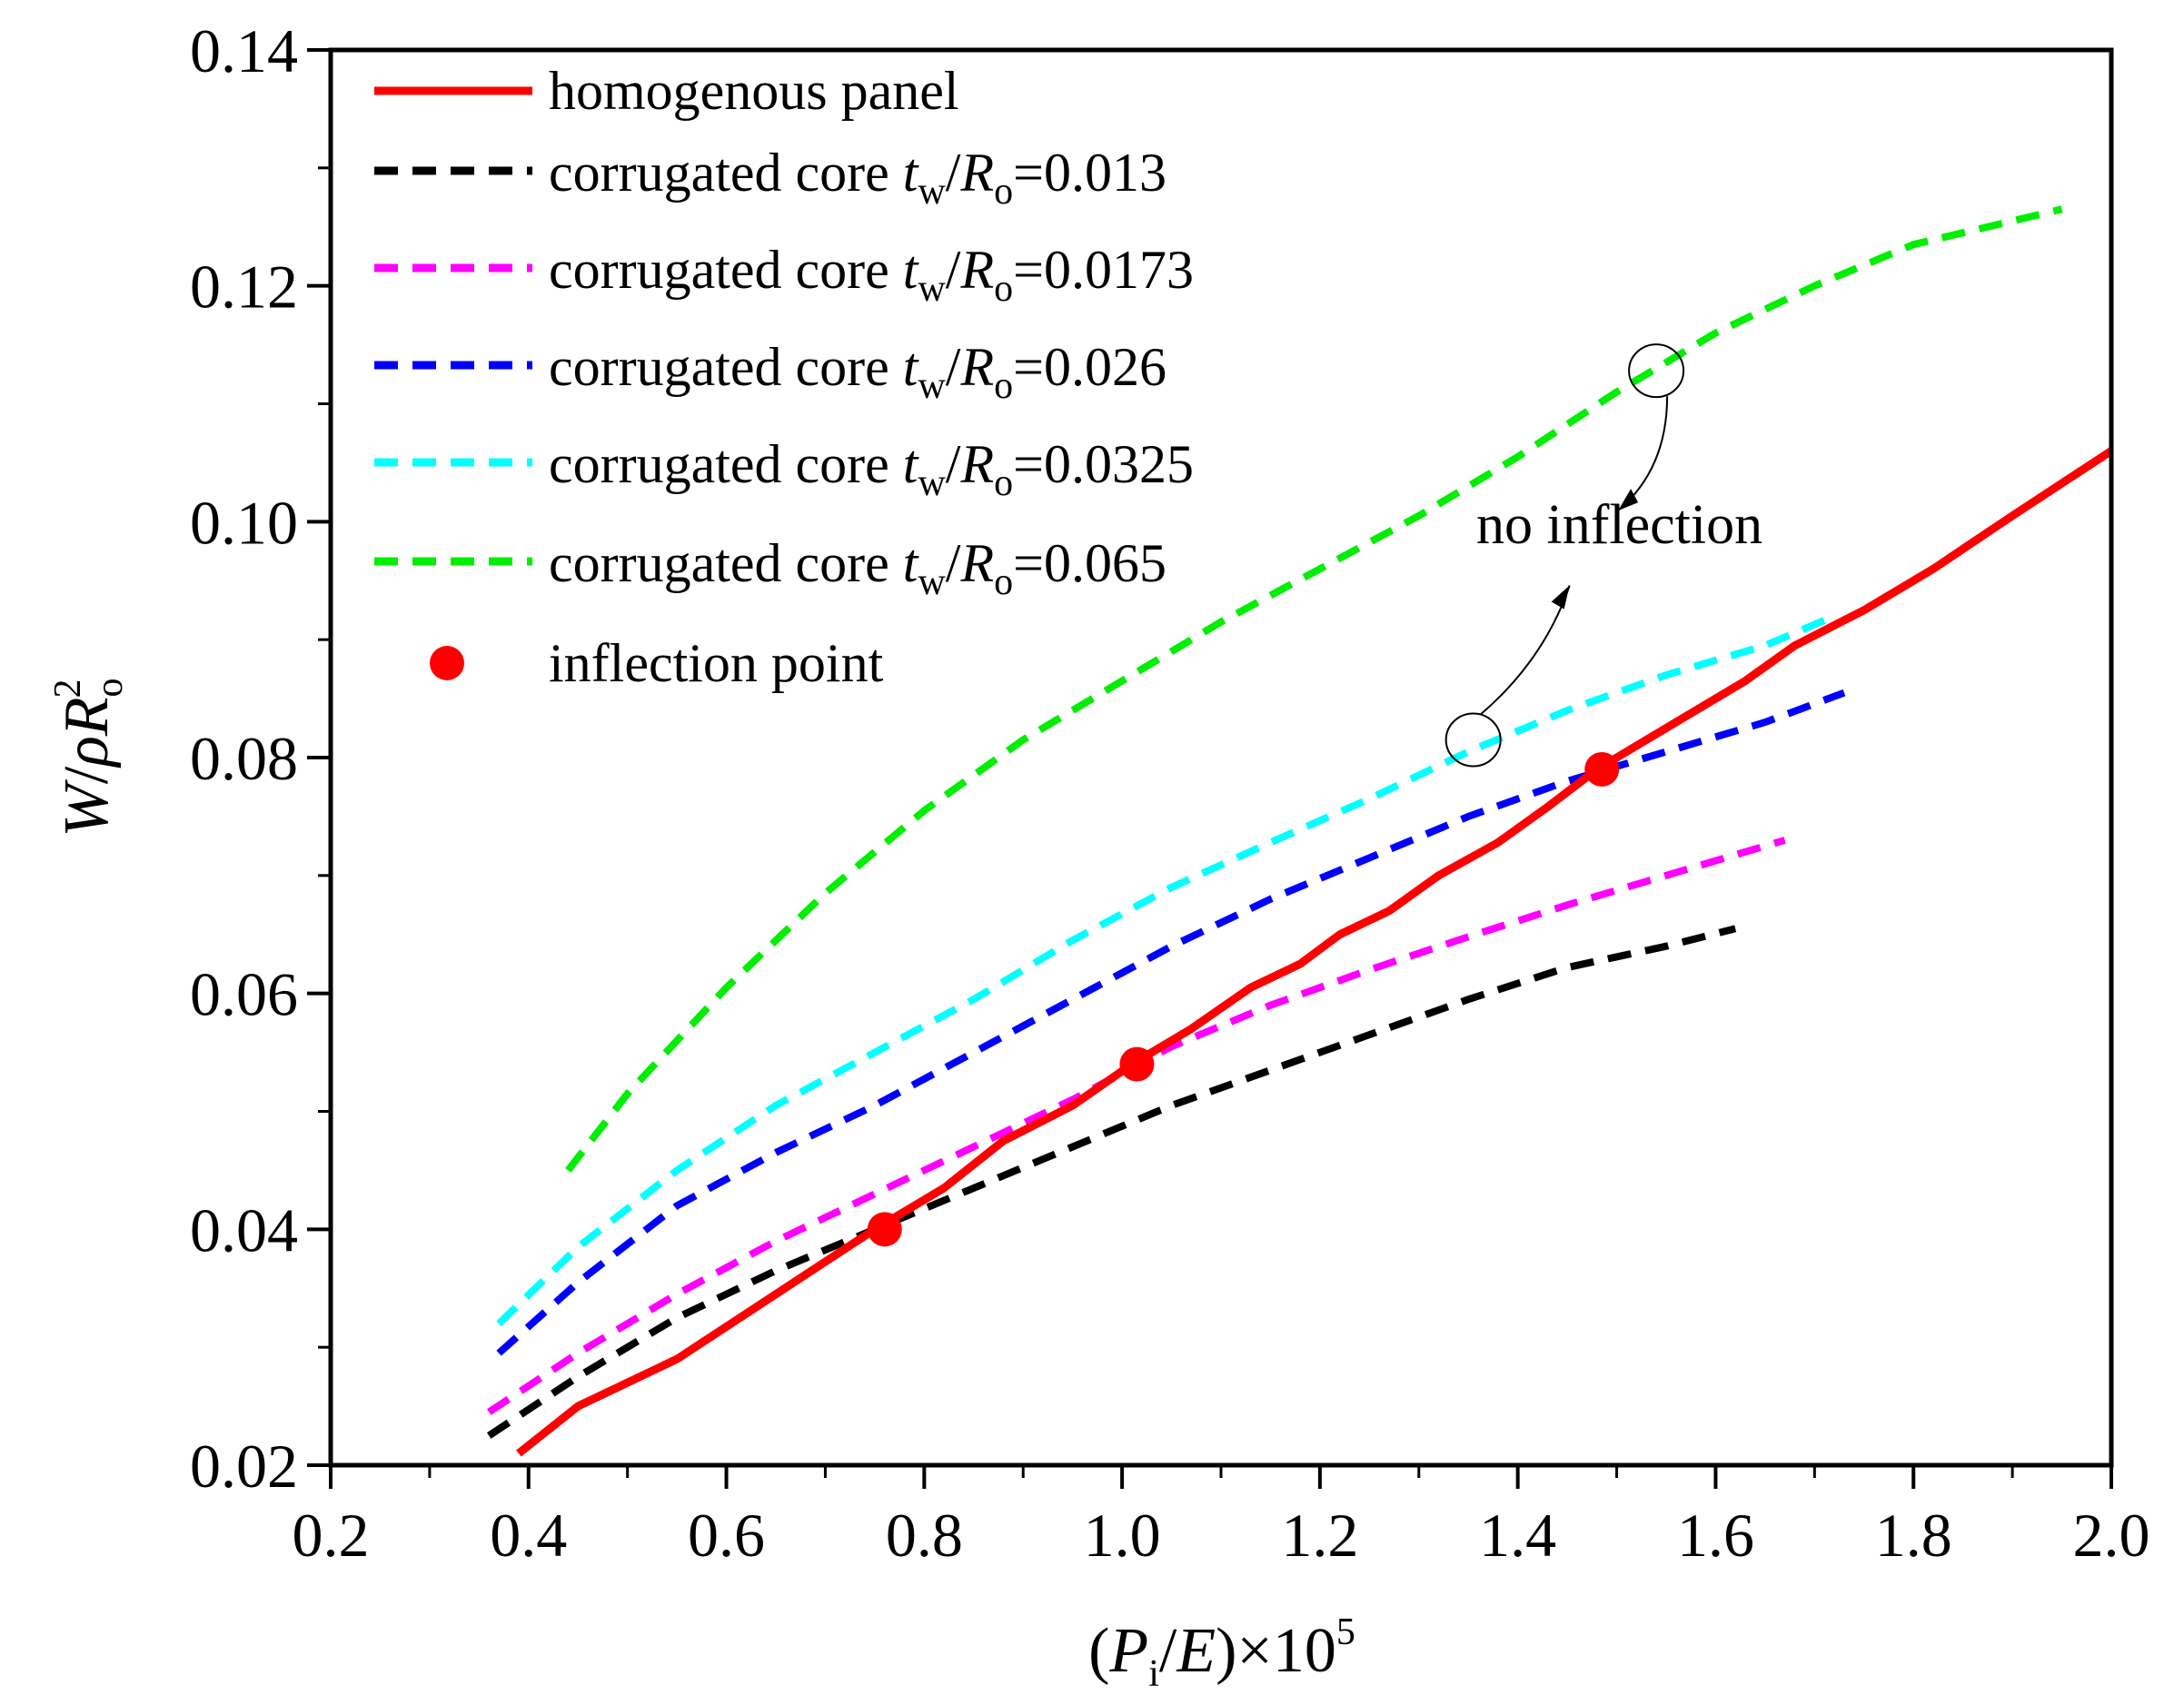 The height and width of the screenshot is (1705, 2184). I want to click on annotation-text-no-inflection: no inflection, so click(1619, 525).